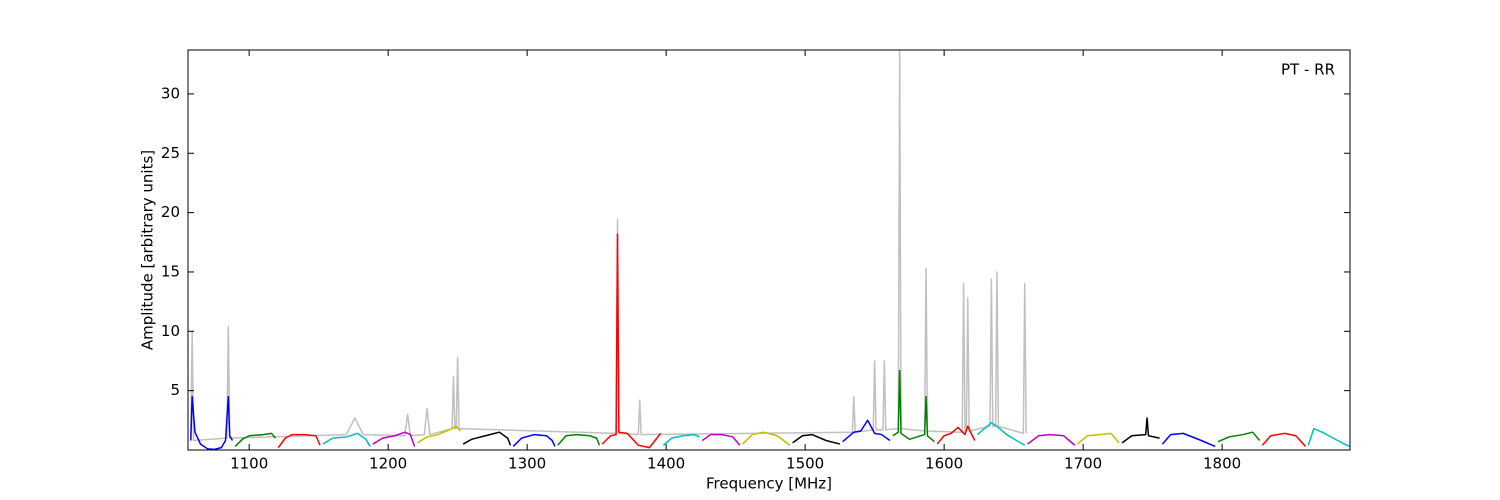 Image resolution: width=1500 pixels, height=500 pixels. What do you see at coordinates (666, 464) in the screenshot?
I see `x-tick-label: 1400` at bounding box center [666, 464].